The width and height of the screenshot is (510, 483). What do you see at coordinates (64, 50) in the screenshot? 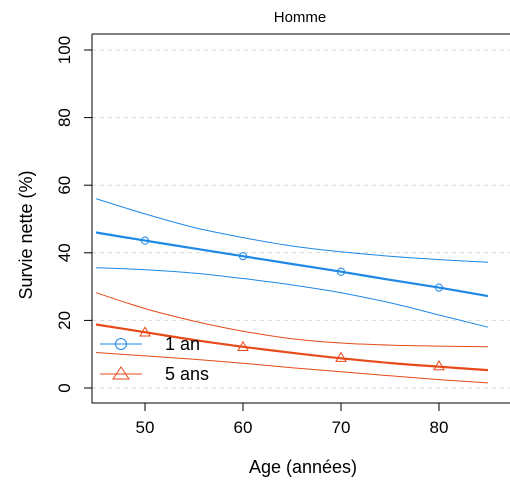
I see `y-tick-label: 100` at bounding box center [64, 50].